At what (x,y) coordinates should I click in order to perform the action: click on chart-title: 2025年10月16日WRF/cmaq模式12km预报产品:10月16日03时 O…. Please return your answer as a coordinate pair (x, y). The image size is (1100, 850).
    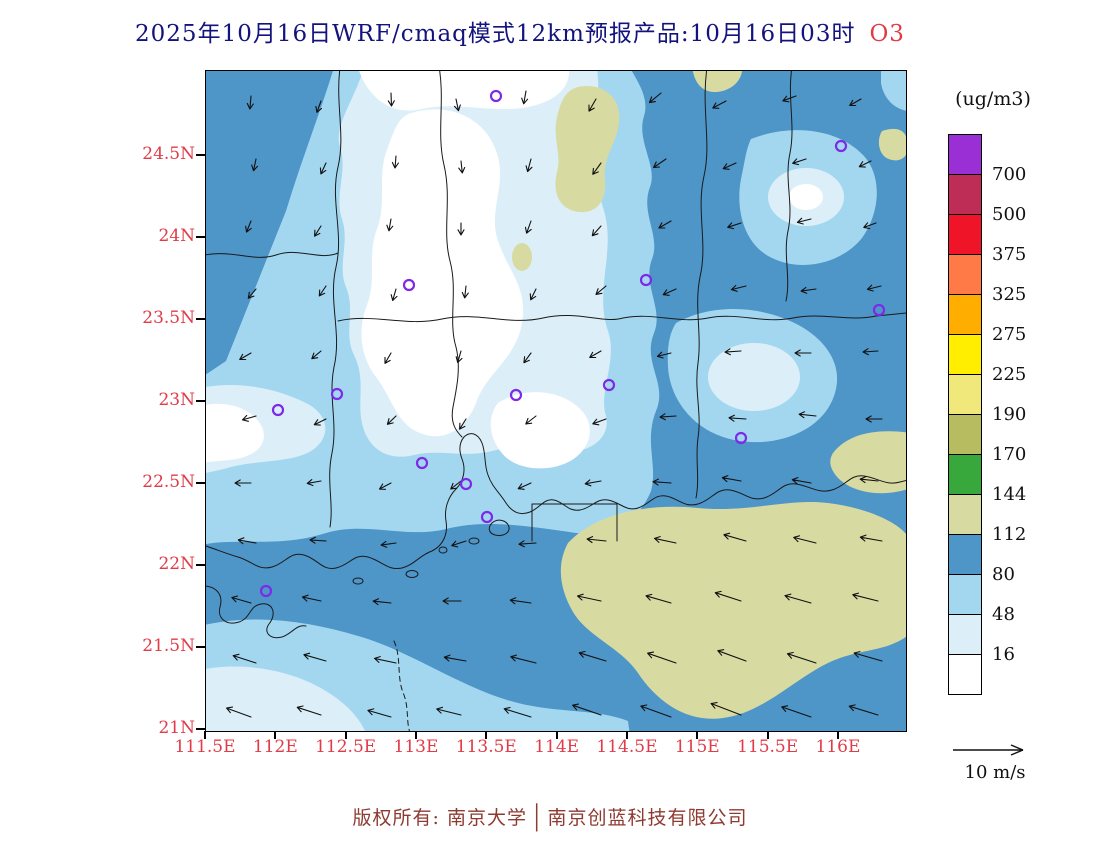
    Looking at the image, I should click on (520, 31).